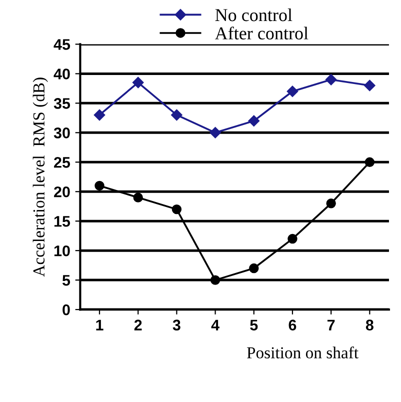  Describe the element at coordinates (66, 310) in the screenshot. I see `y-tick-label: 0` at that location.